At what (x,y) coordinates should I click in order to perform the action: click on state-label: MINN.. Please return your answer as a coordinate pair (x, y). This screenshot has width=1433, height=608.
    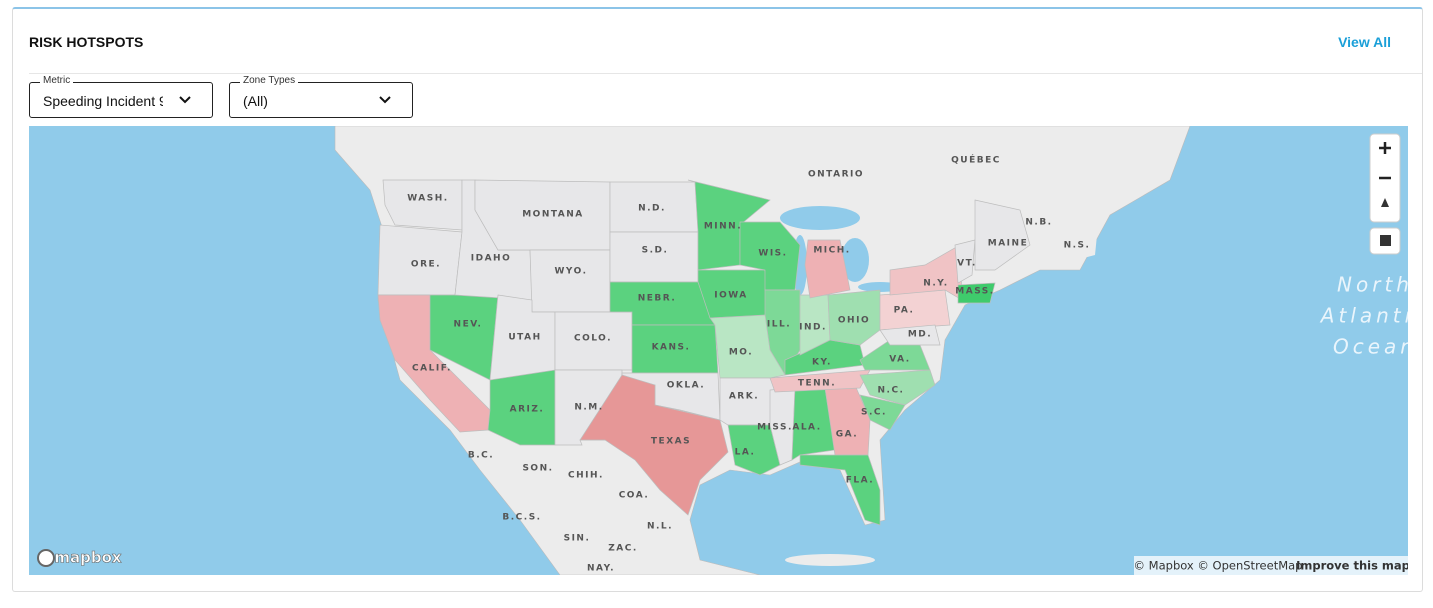
    Looking at the image, I should click on (723, 227).